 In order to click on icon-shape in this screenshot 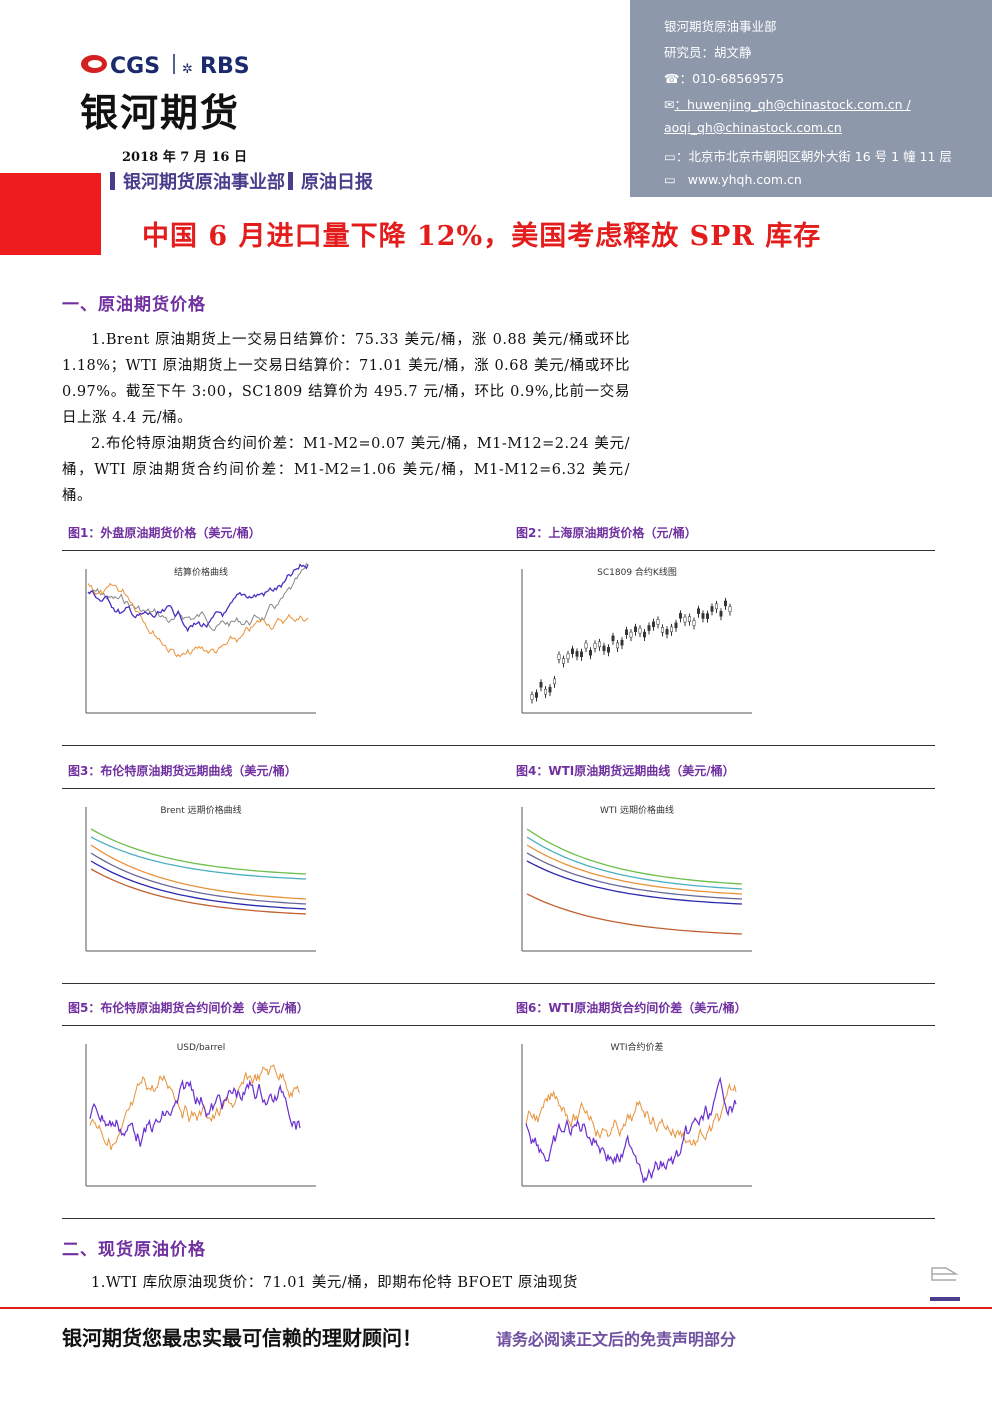, I will do `click(945, 1274)`.